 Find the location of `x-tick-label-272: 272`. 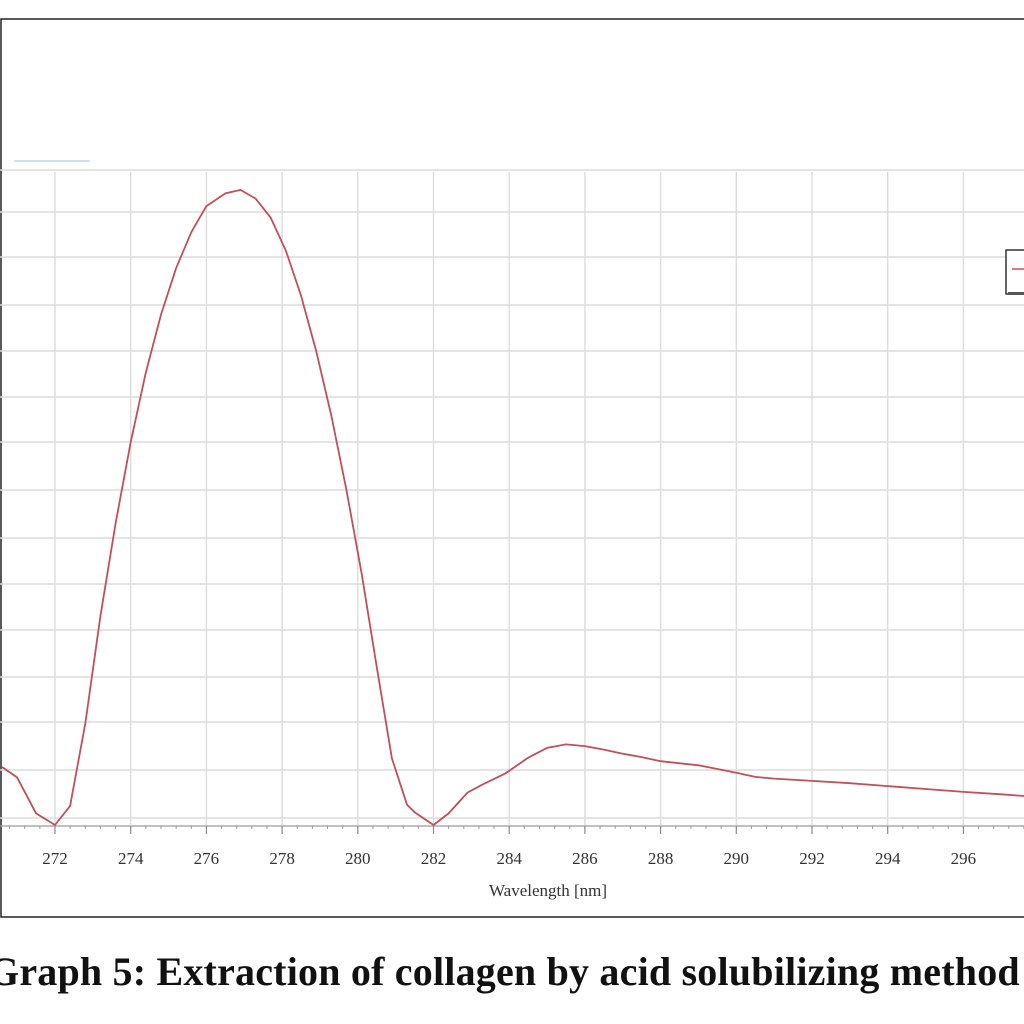

x-tick-label-272: 272 is located at coordinates (55, 858).